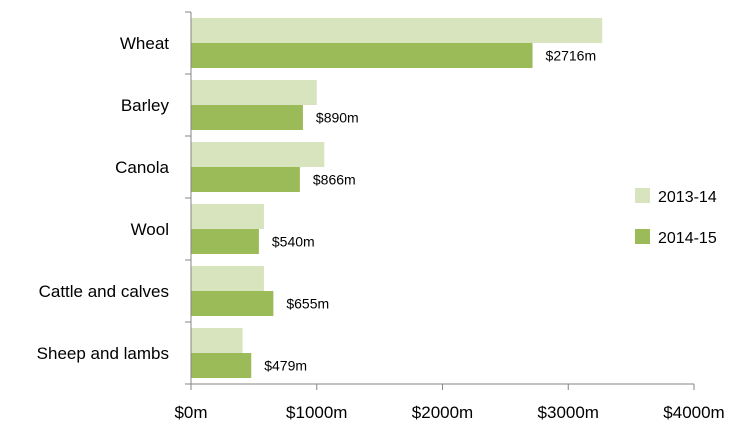 Image resolution: width=735 pixels, height=432 pixels. What do you see at coordinates (150, 229) in the screenshot?
I see `category-label: Wool` at bounding box center [150, 229].